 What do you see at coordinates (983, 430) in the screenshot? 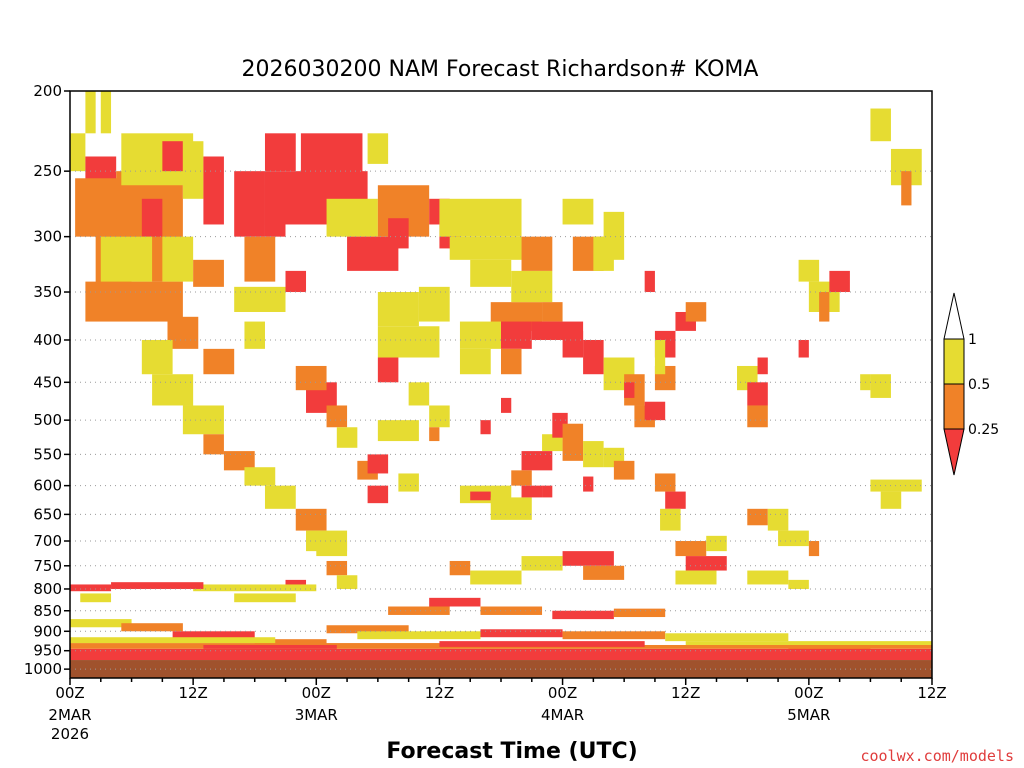
I see `legend-label-025: 0.25` at bounding box center [983, 430].